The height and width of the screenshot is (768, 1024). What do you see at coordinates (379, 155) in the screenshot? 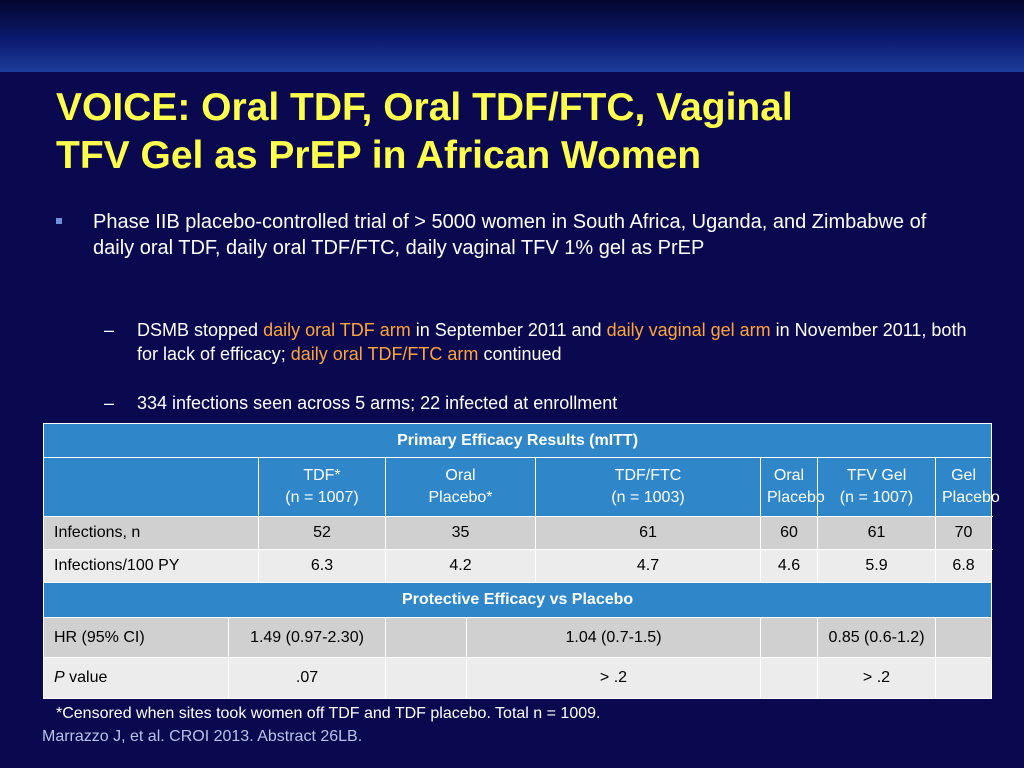
I see `title-line-2: TFV Gel as PrEP in African Women` at bounding box center [379, 155].